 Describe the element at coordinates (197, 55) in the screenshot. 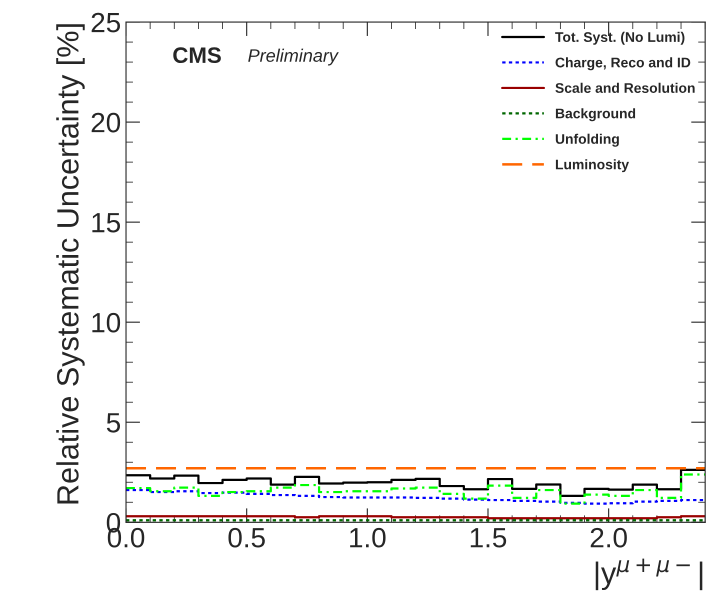

I see `annotation: CMS` at that location.